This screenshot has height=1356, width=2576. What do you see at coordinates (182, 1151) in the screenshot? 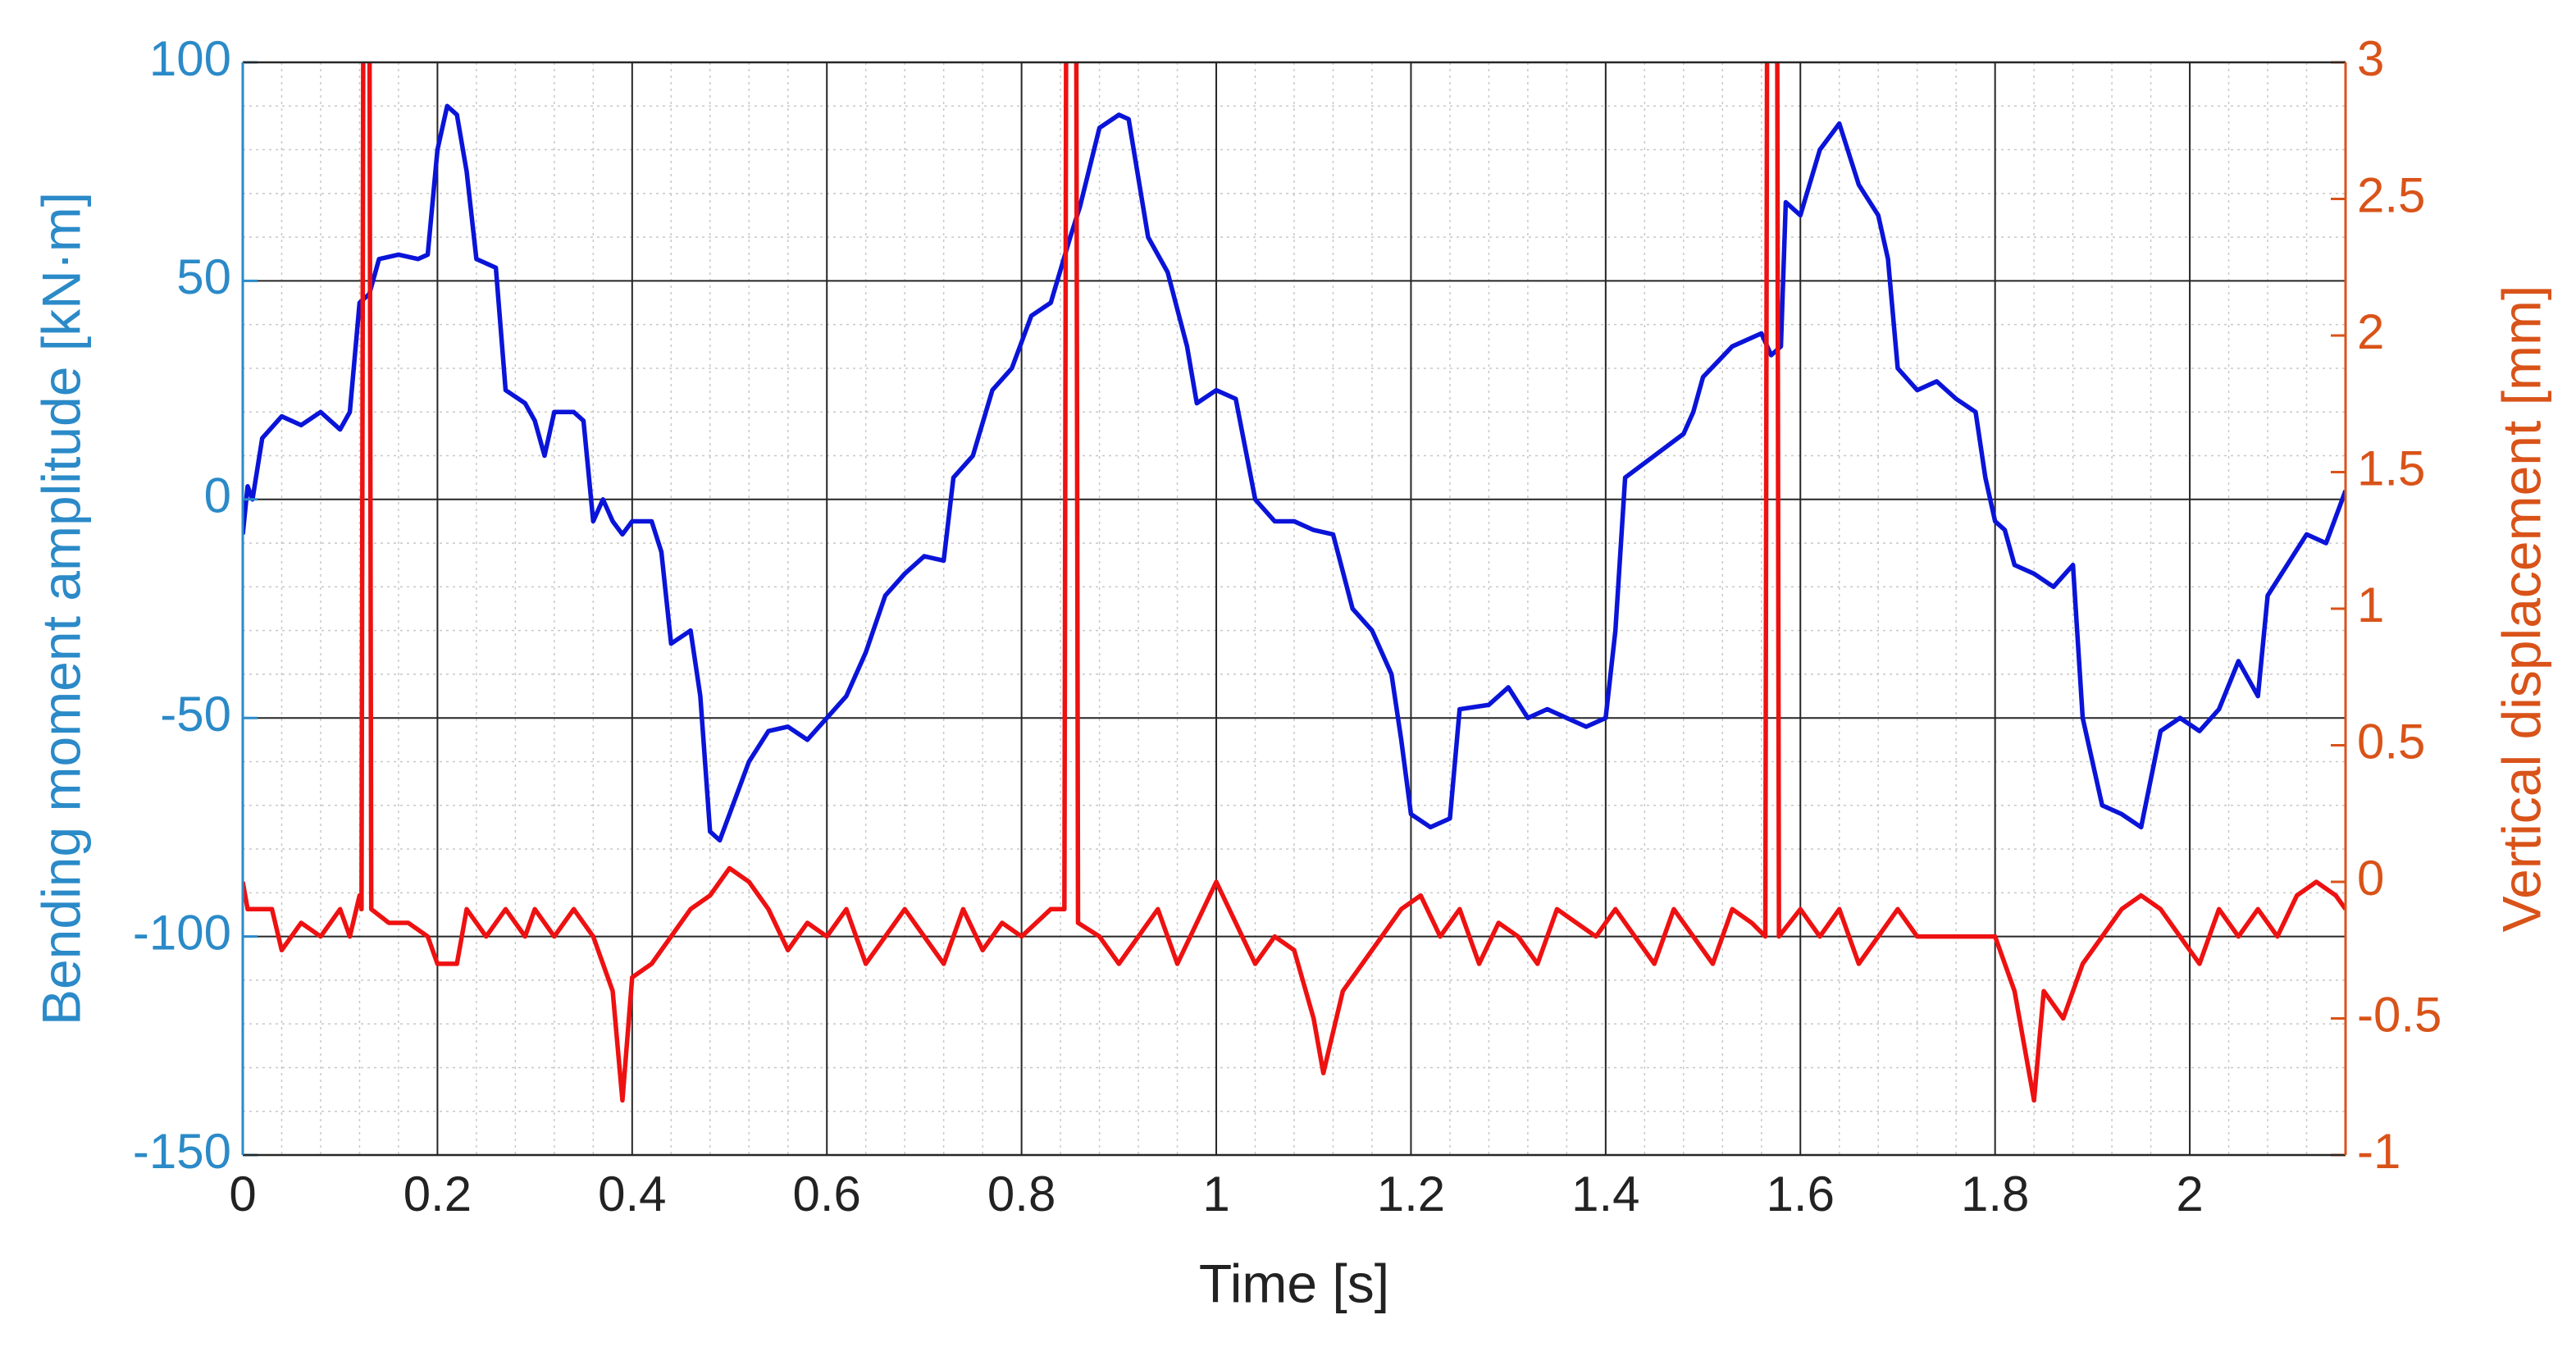
I see `y-tick-label: -150` at bounding box center [182, 1151].